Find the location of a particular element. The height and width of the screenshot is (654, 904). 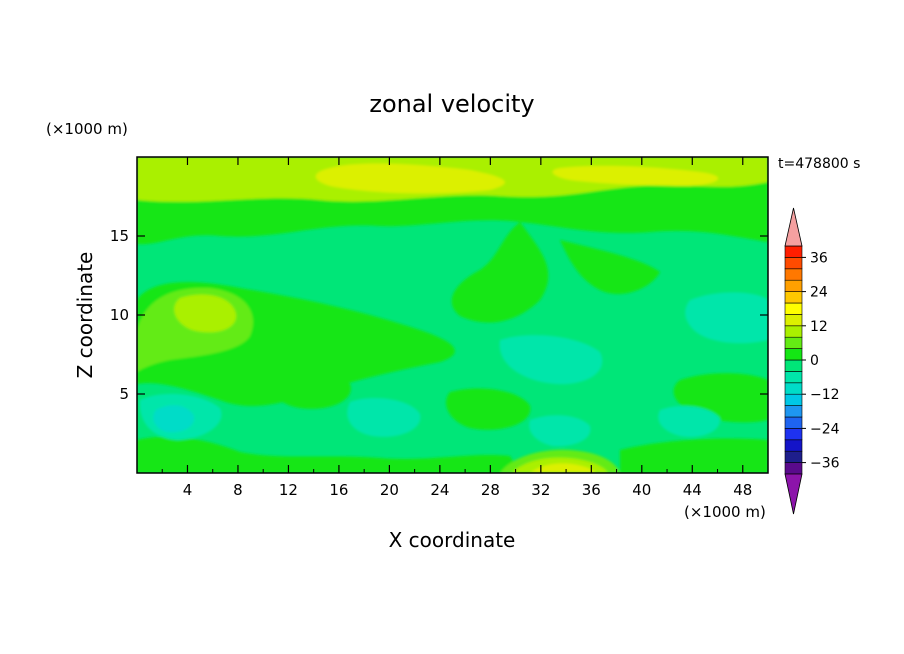

x-tick-label: 12 is located at coordinates (288, 490).